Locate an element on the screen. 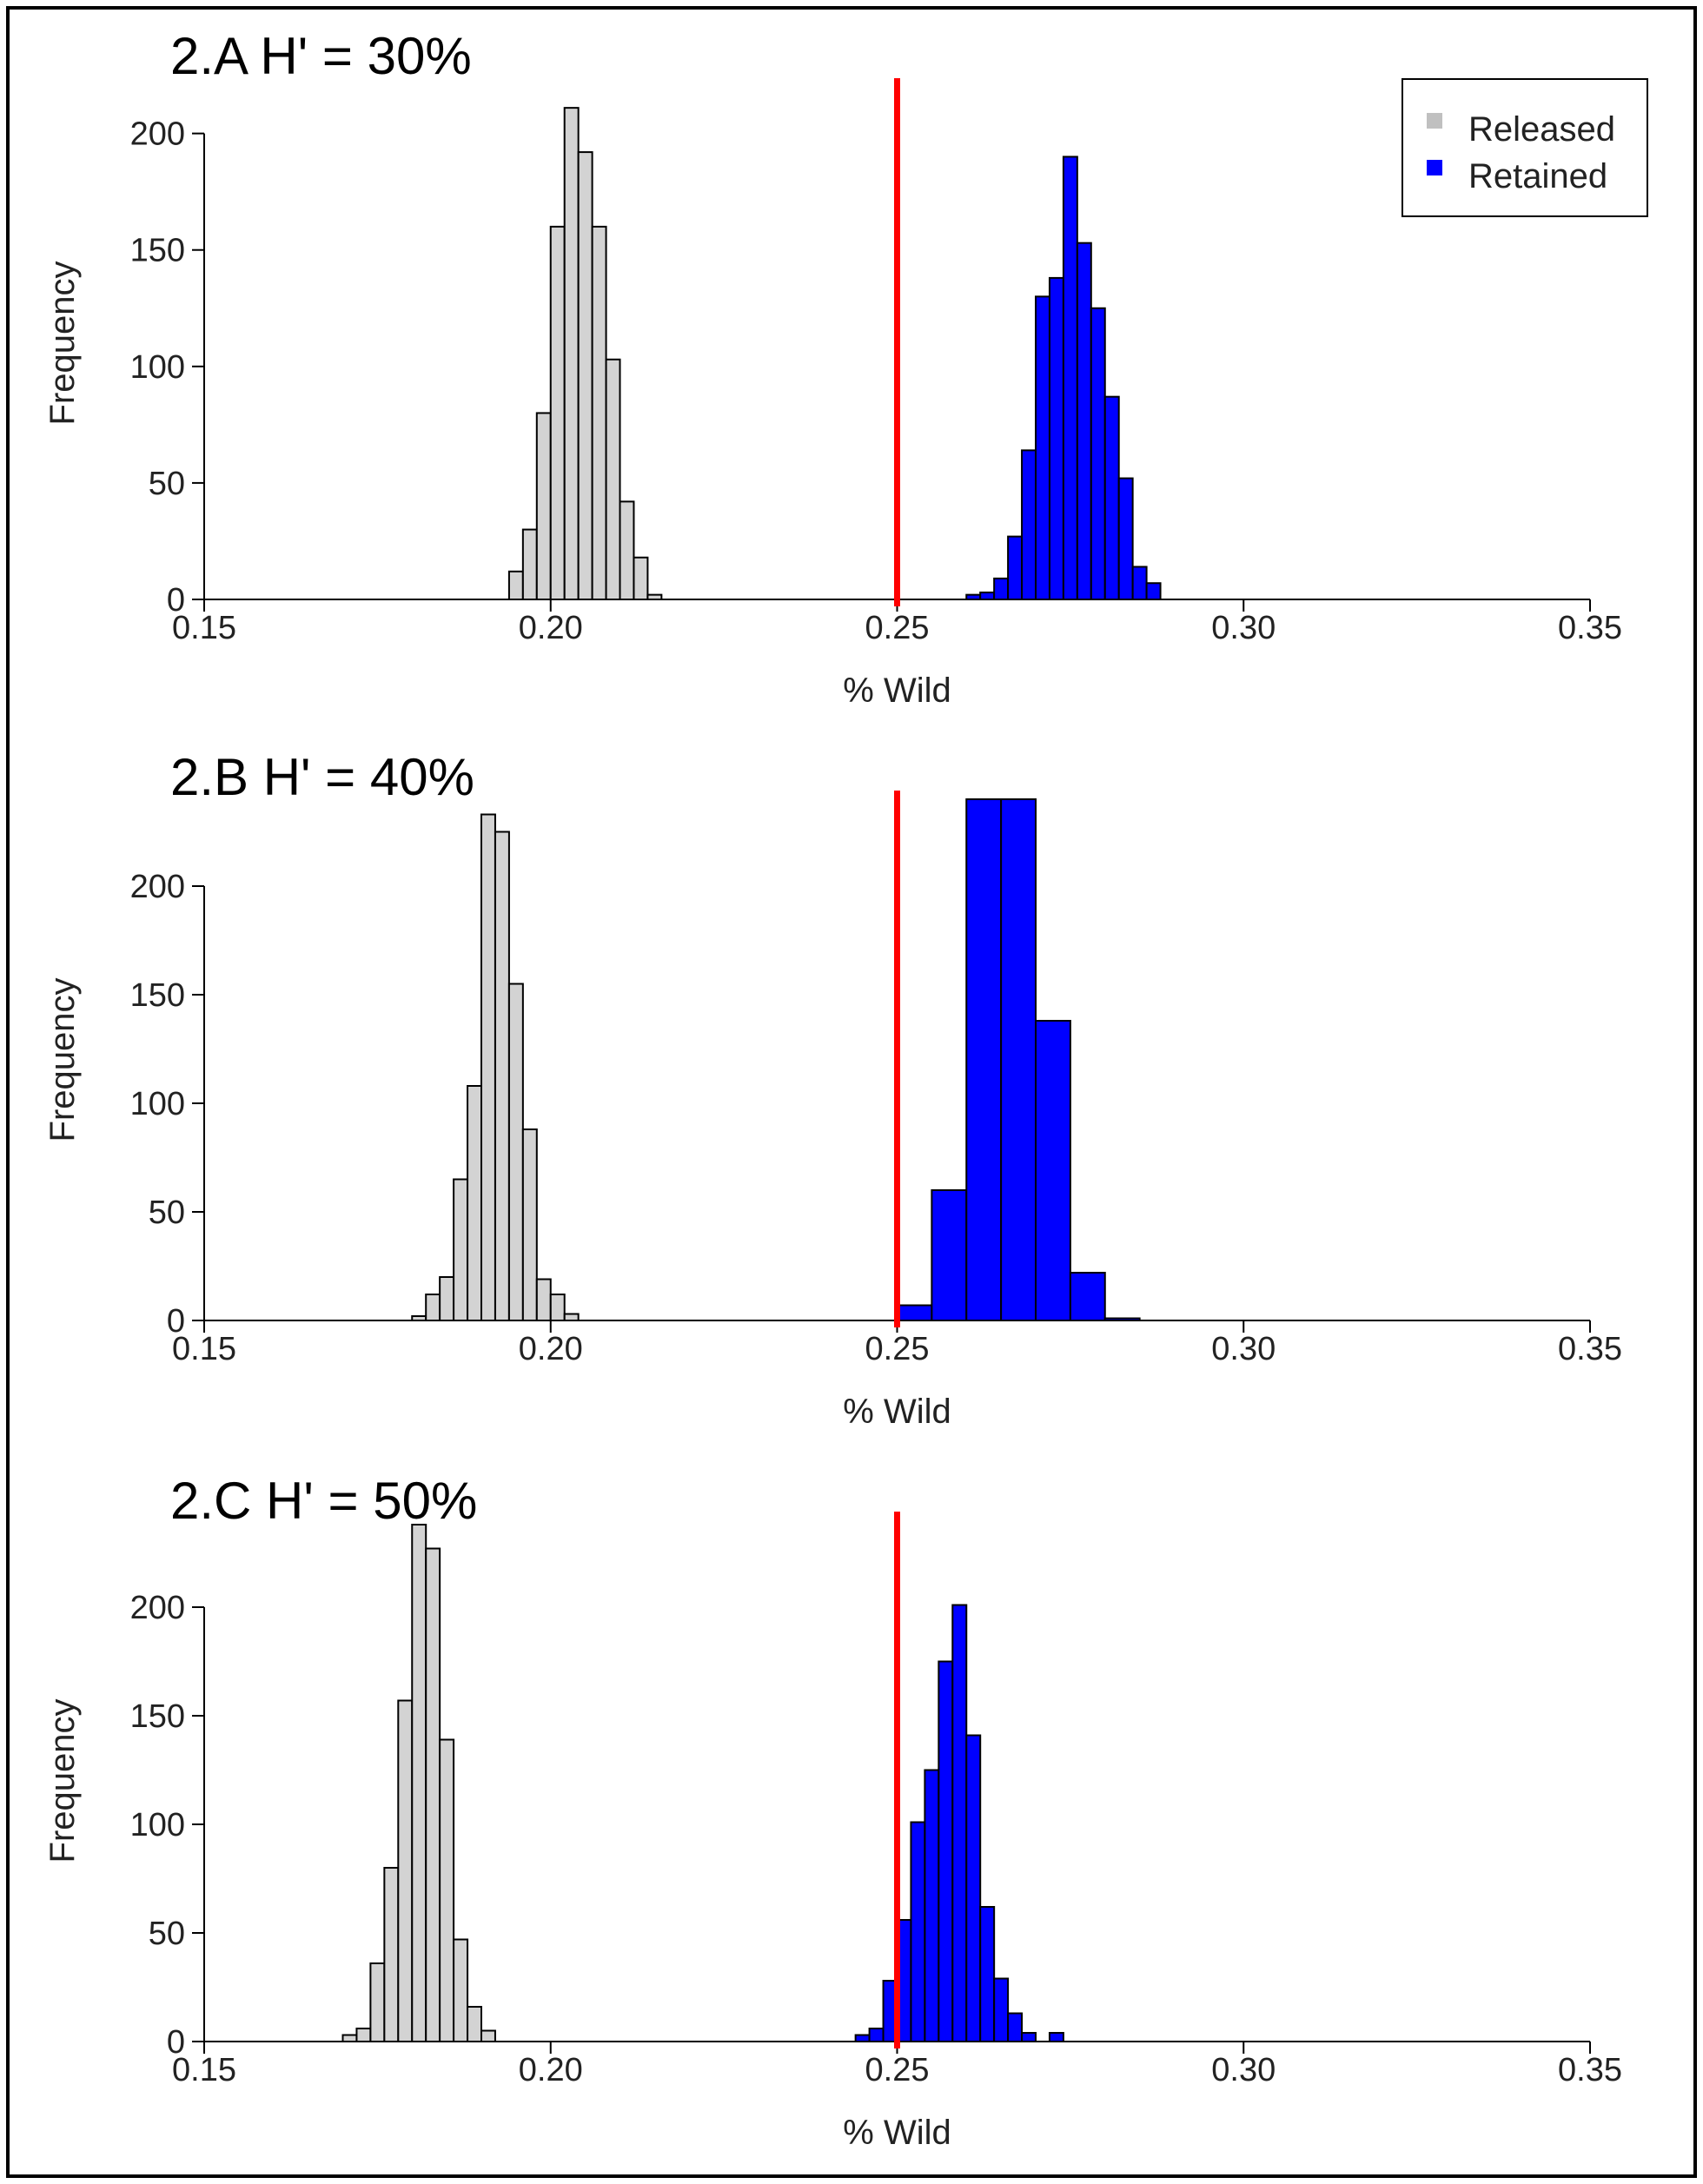 This screenshot has height=2184, width=1703. legend-label-retained: Retained is located at coordinates (1537, 176).